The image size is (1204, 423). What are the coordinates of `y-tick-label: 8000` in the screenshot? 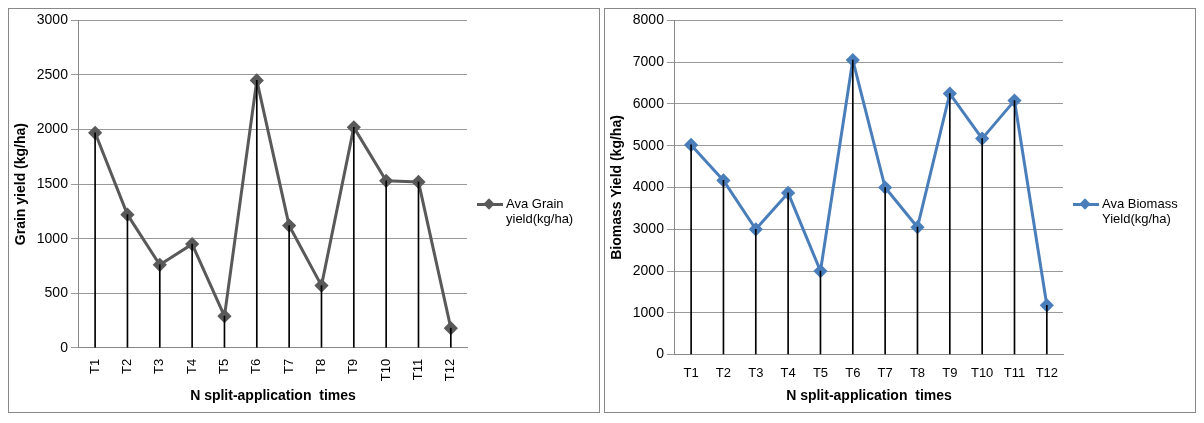 It's located at (648, 19).